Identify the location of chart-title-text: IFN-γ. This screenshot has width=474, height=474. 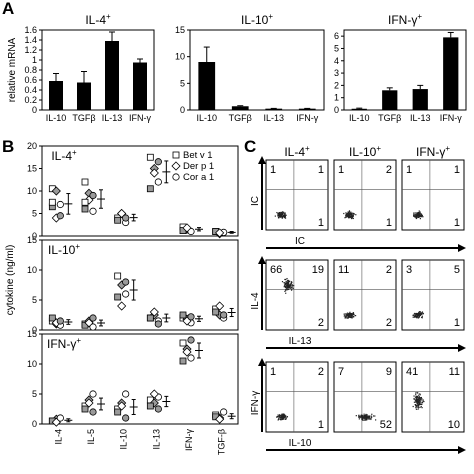
(402, 20).